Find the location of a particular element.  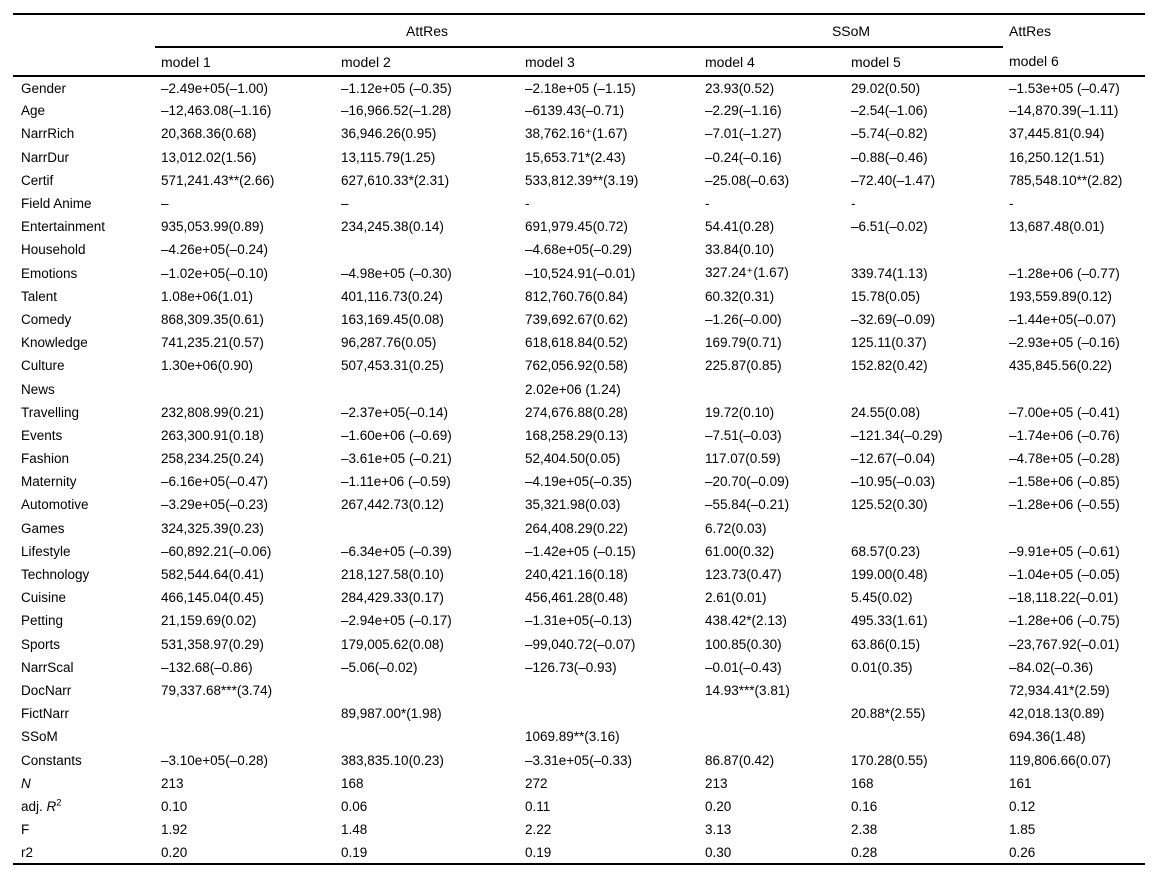

value-cell: 741,235.21(0.57) is located at coordinates (212, 343).